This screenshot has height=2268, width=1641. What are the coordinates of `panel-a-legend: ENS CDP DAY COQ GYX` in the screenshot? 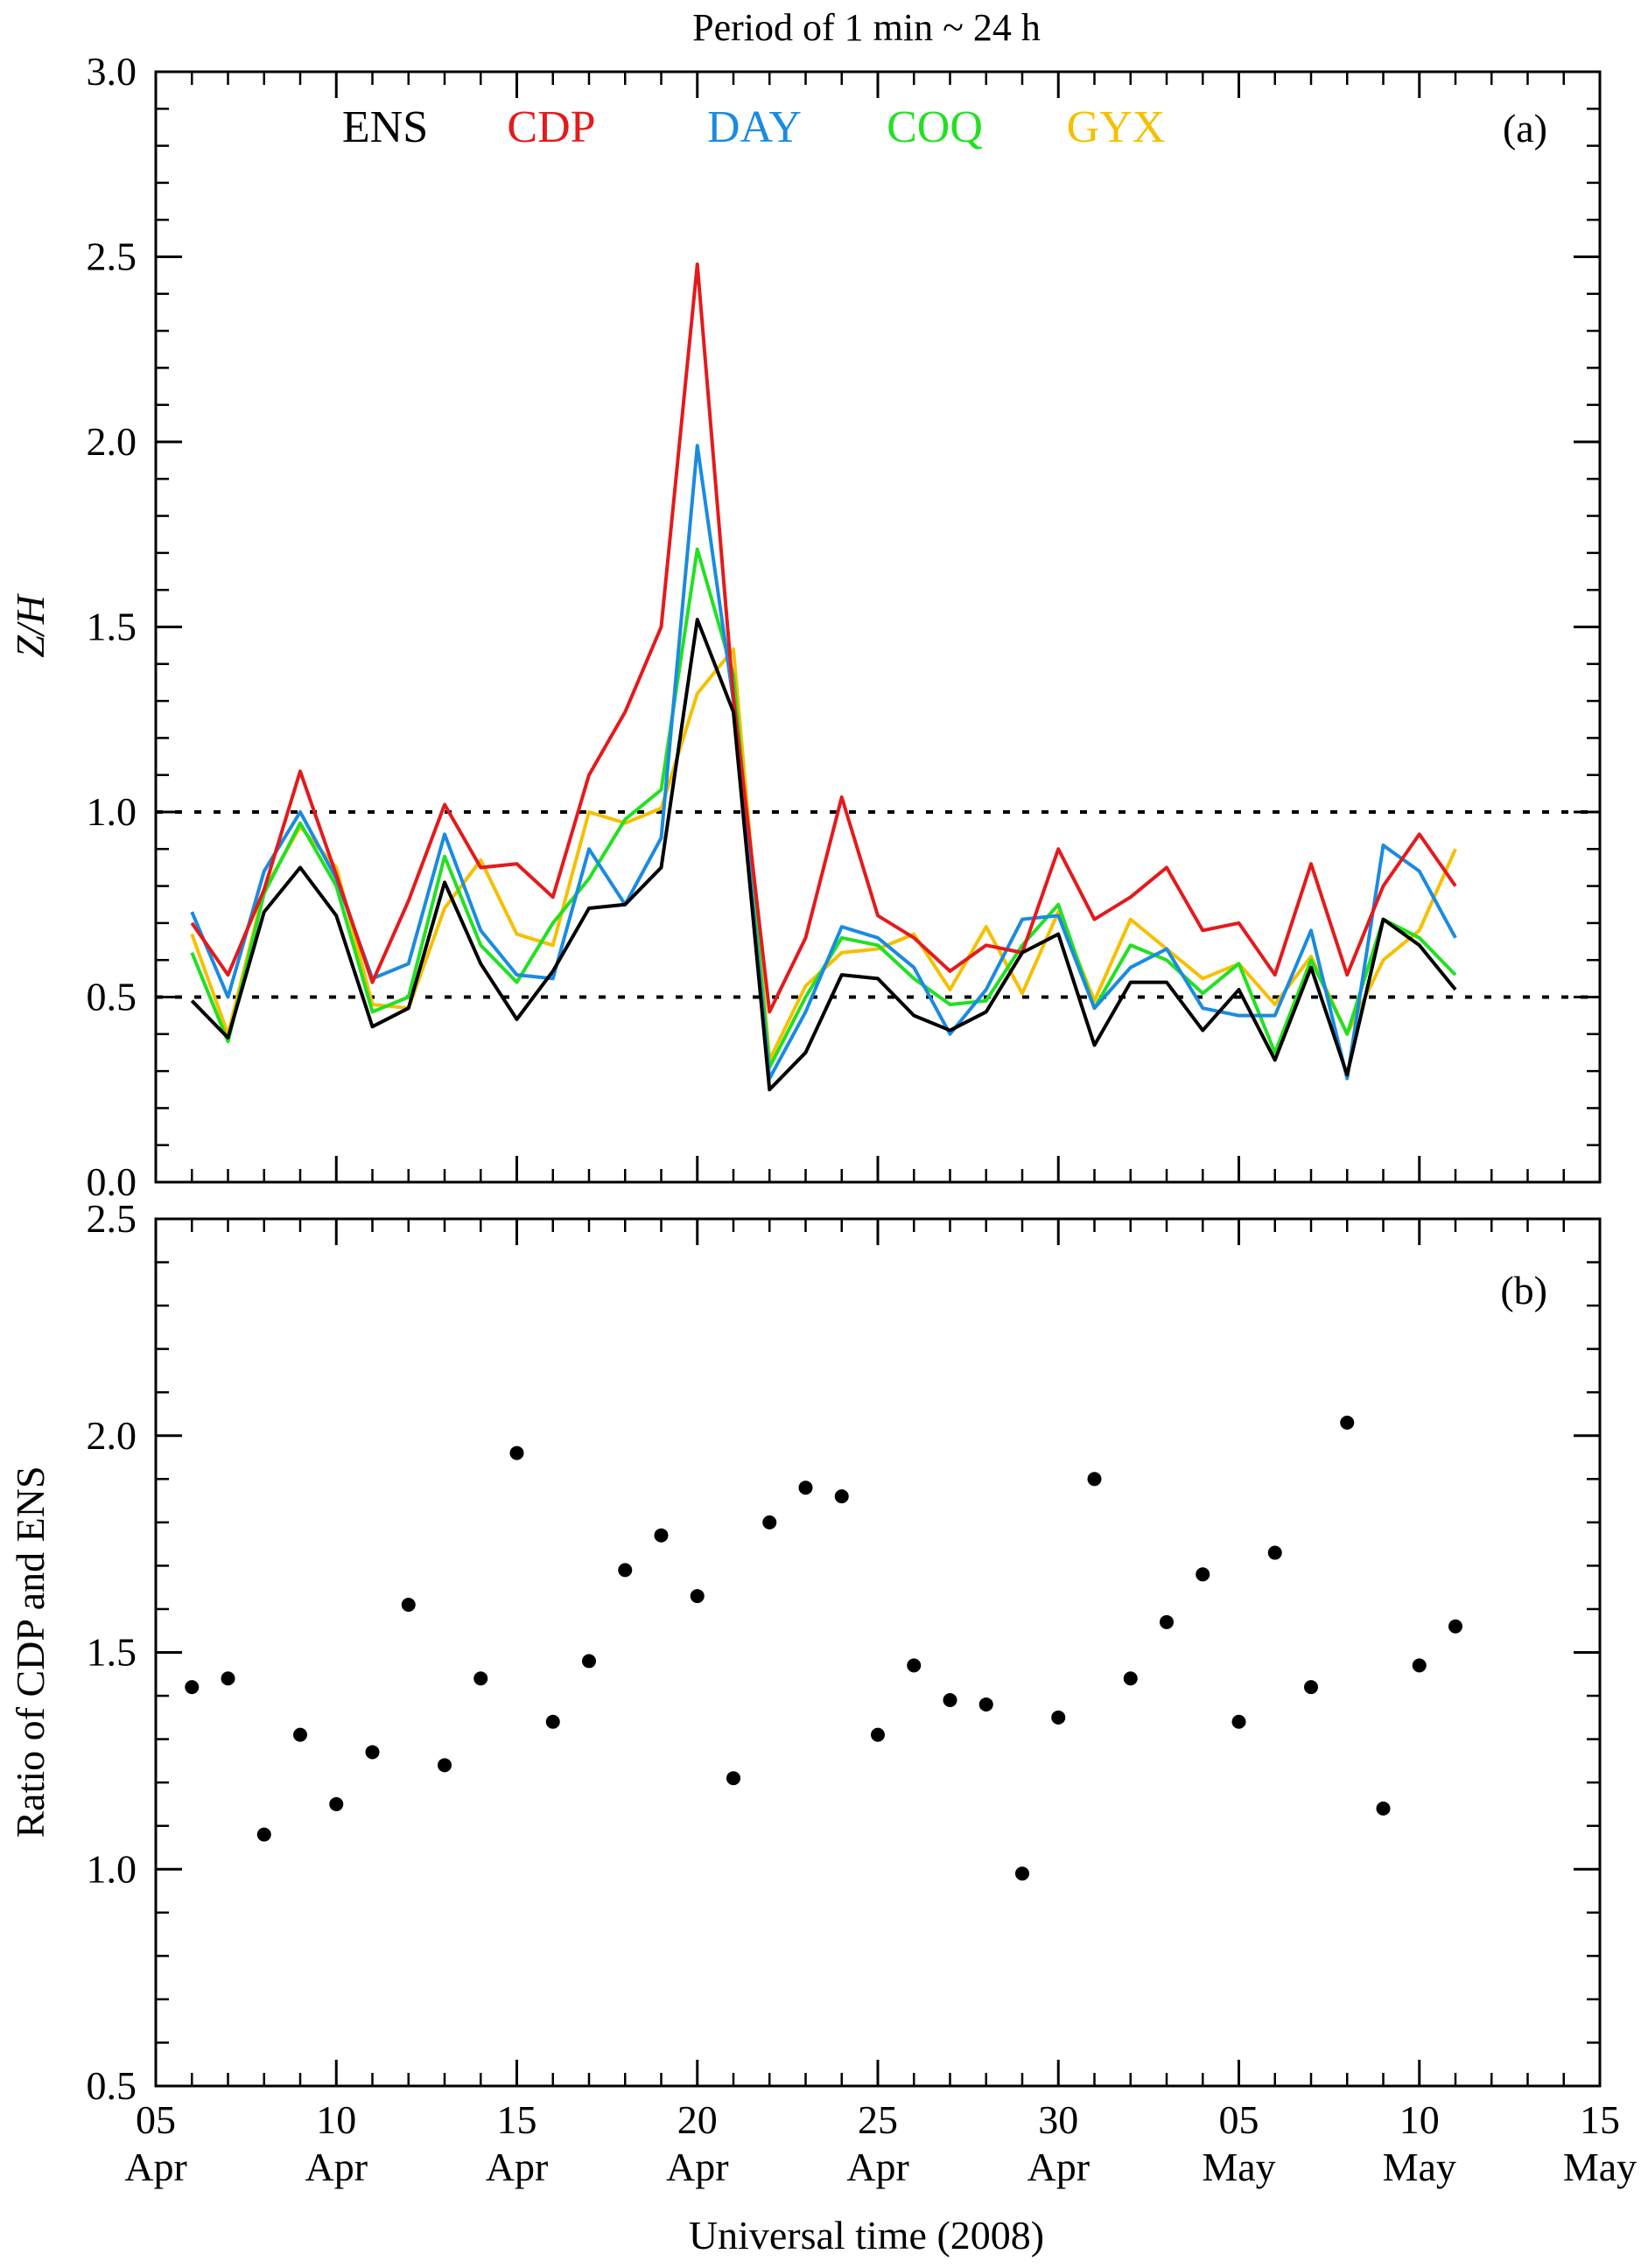 It's located at (753, 127).